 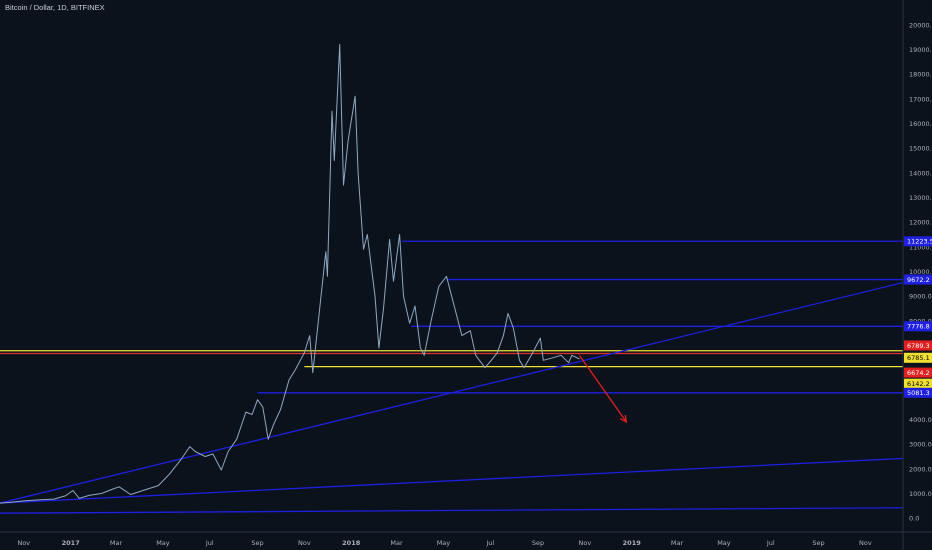 What do you see at coordinates (920, 469) in the screenshot?
I see `y-tick-label: 2000.0` at bounding box center [920, 469].